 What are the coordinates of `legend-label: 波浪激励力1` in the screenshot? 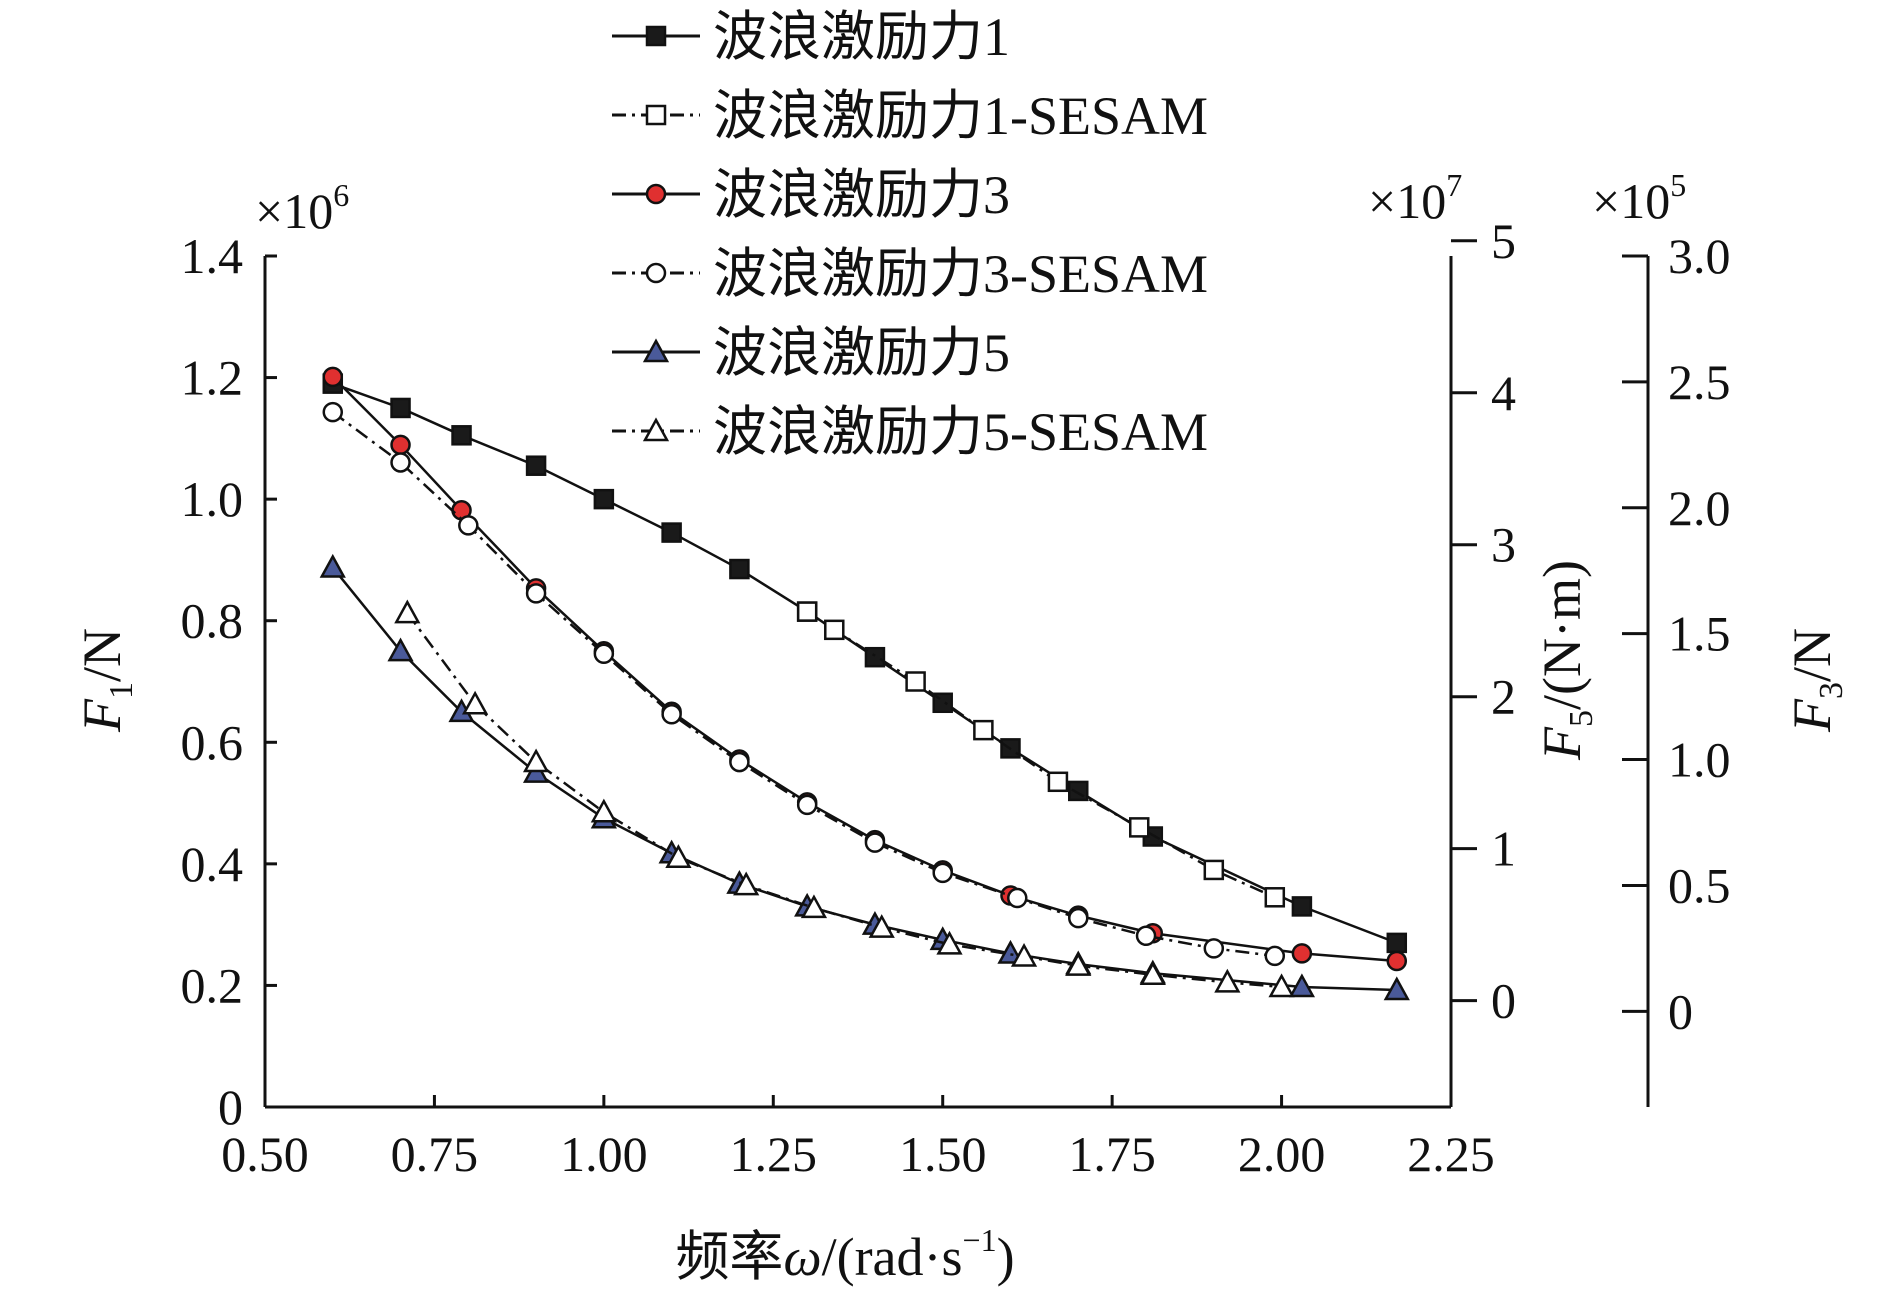 It's located at (861, 37).